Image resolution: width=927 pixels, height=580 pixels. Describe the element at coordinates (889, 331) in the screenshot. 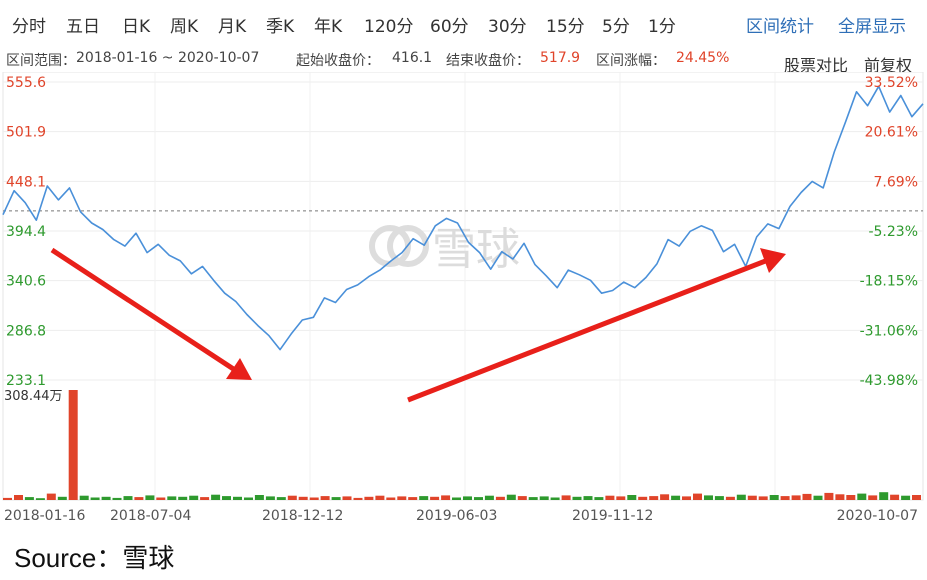

I see `y-right-tick-label: -31.06%` at that location.